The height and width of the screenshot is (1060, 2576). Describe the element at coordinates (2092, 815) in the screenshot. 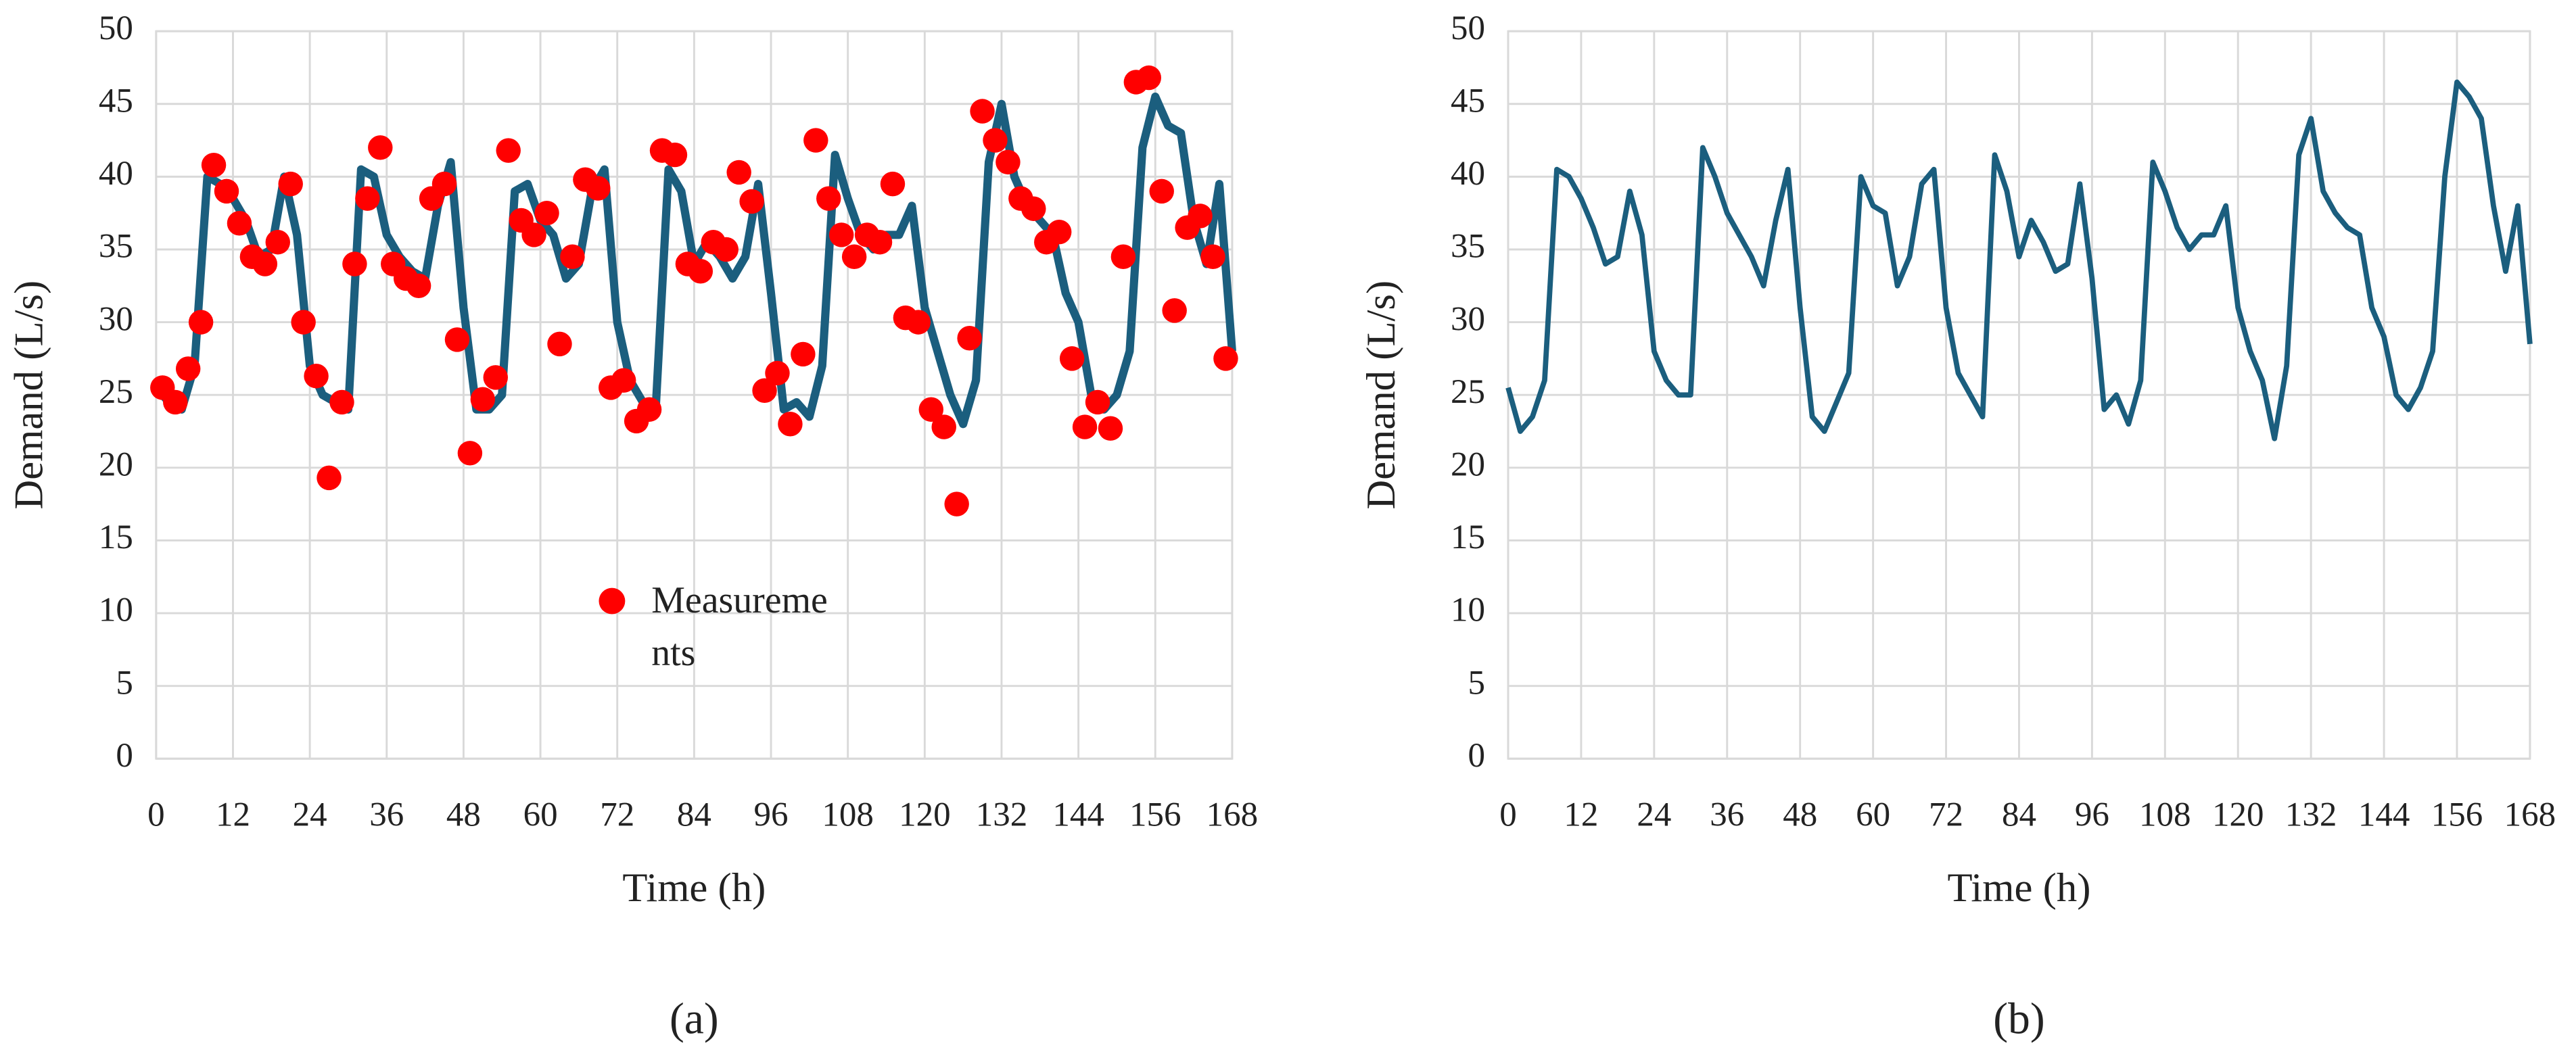

I see `x-tick-label: 96` at that location.